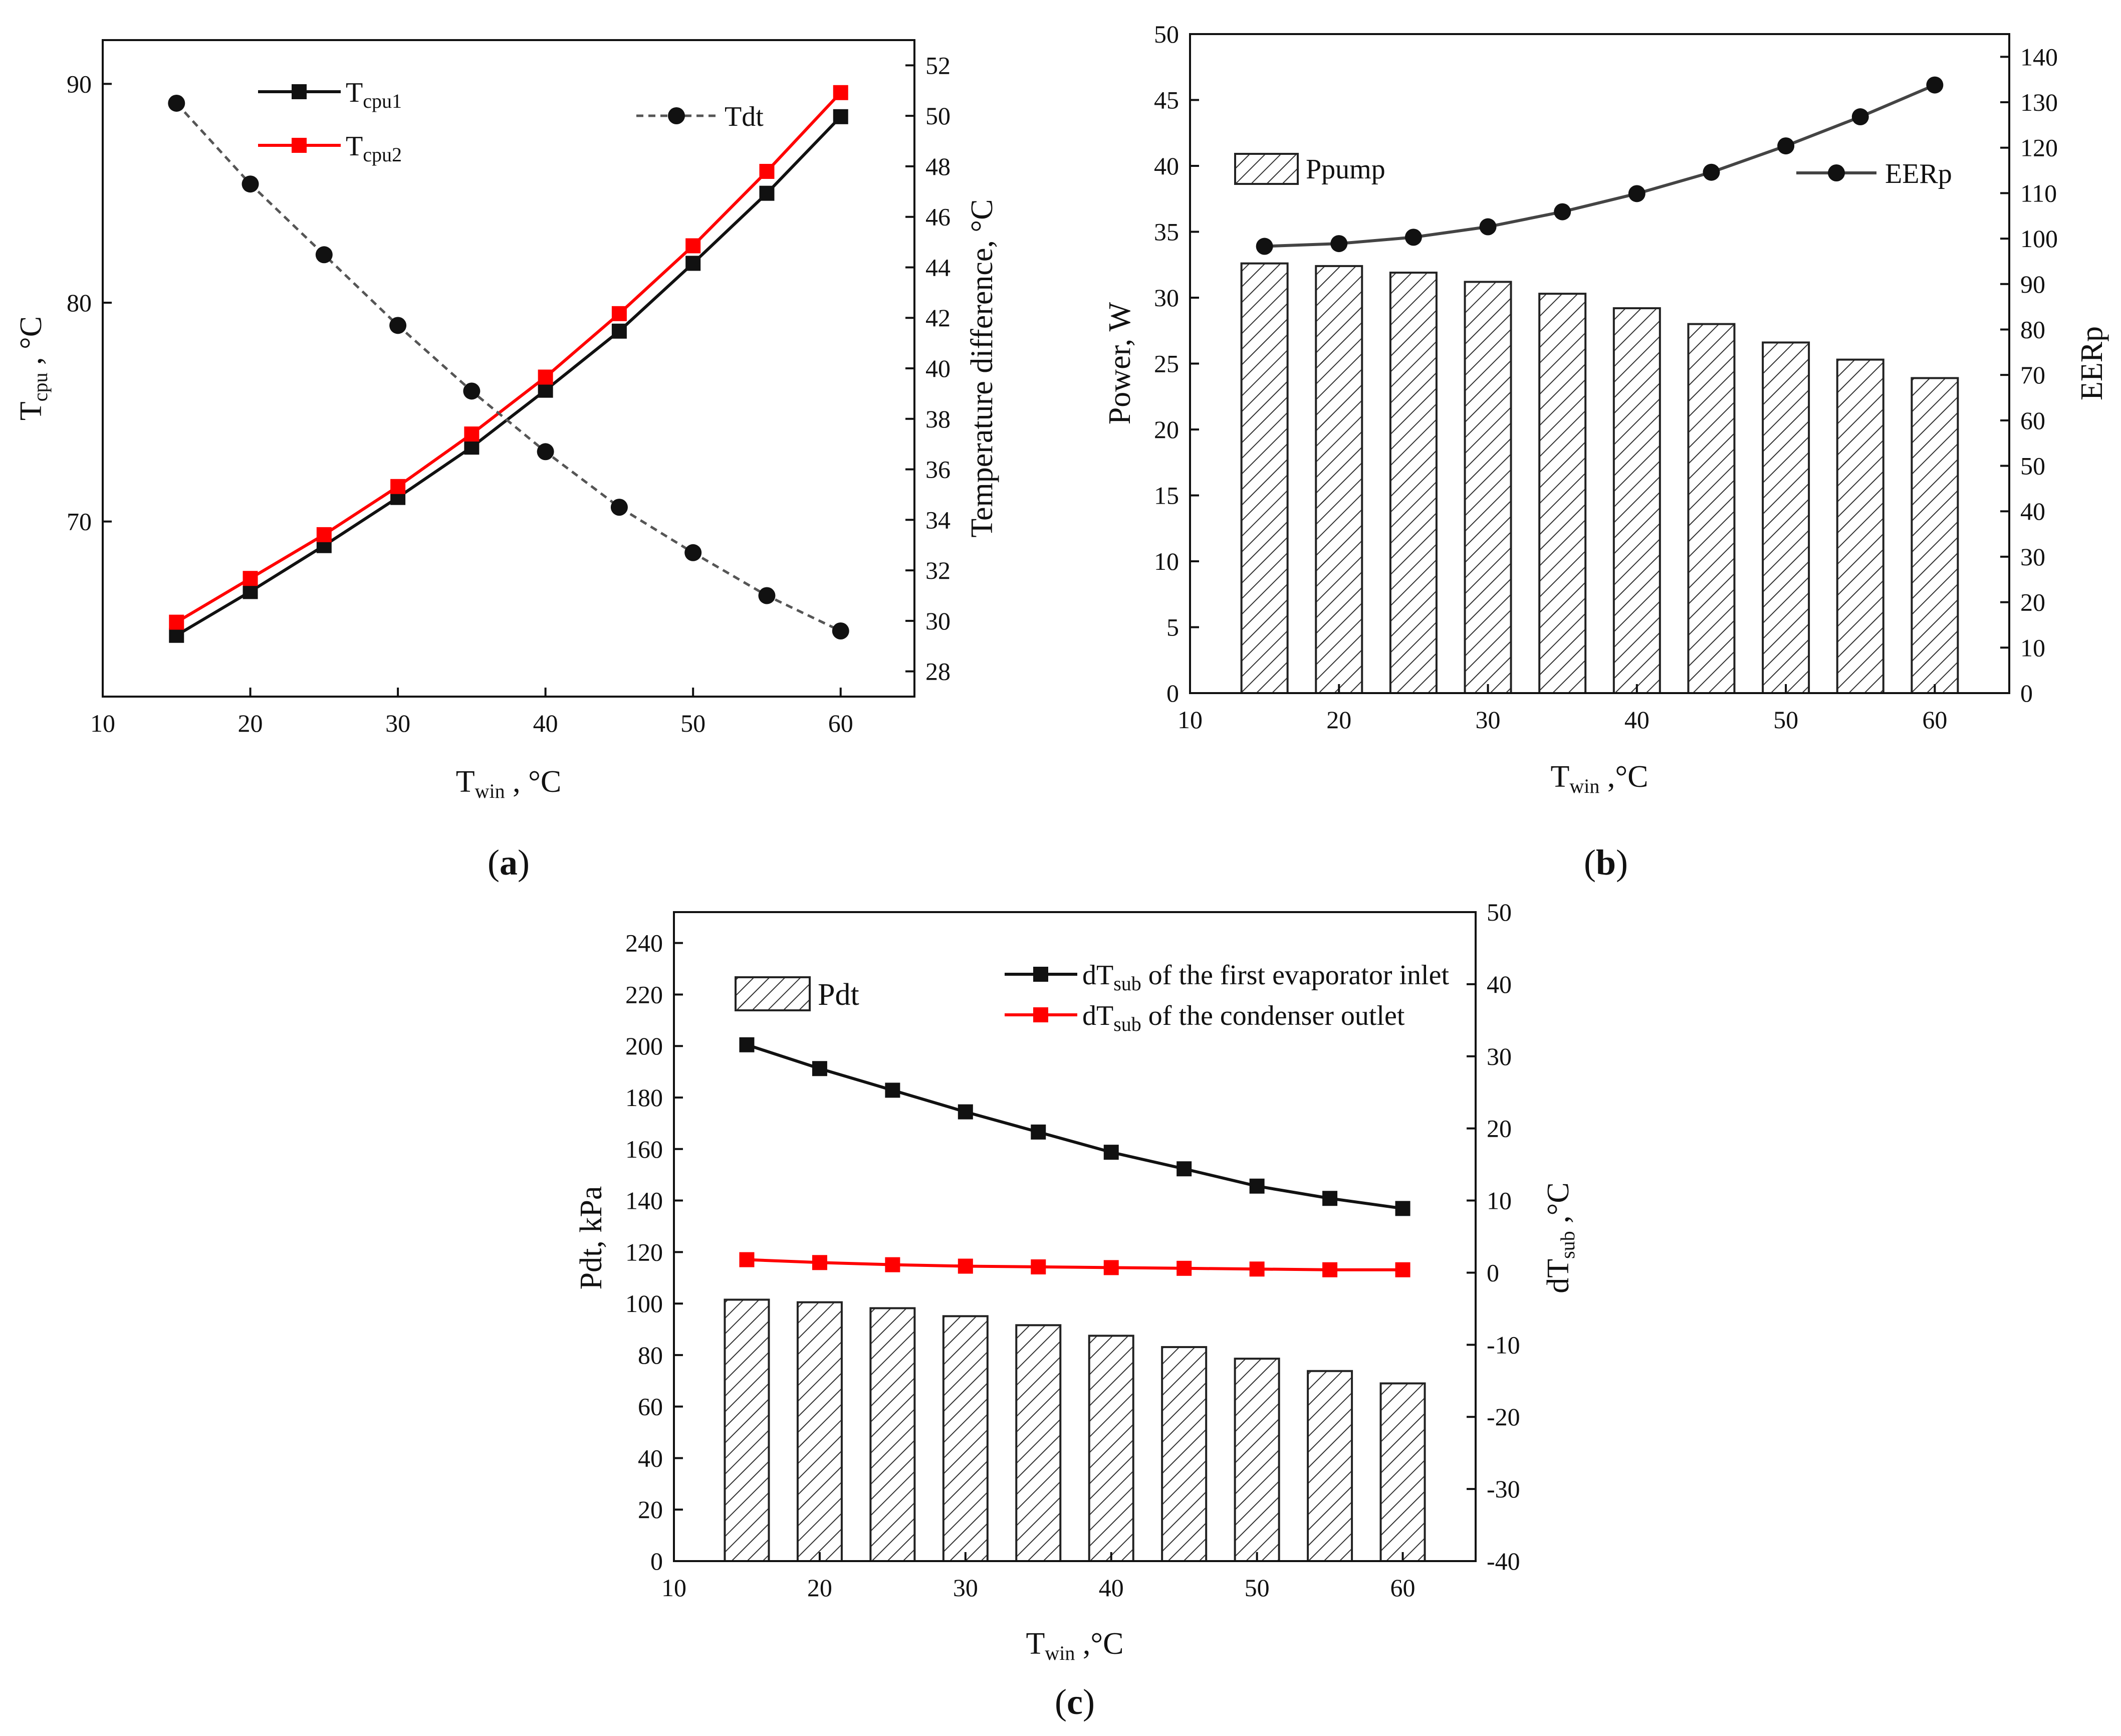  What do you see at coordinates (745, 117) in the screenshot?
I see `legend-label-tdt: Tdt` at bounding box center [745, 117].